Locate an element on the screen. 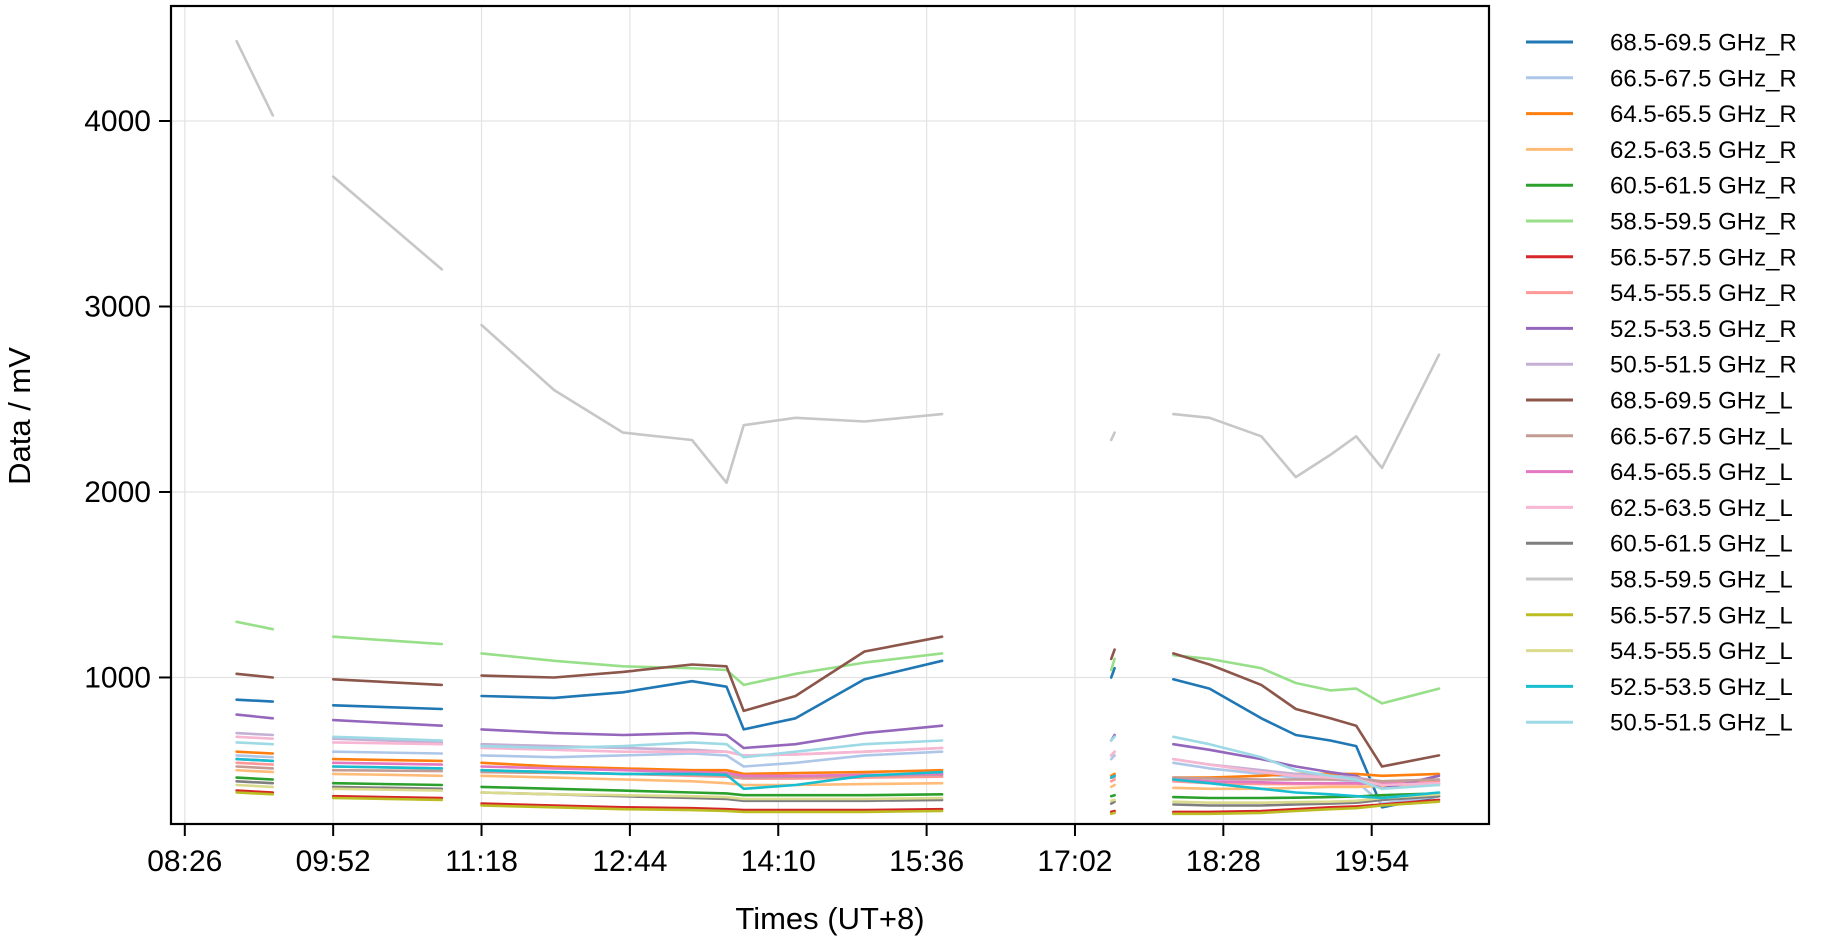 Image resolution: width=1847 pixels, height=946 pixels. legend-item: 58.5-59.5 GHz_R is located at coordinates (1661, 222).